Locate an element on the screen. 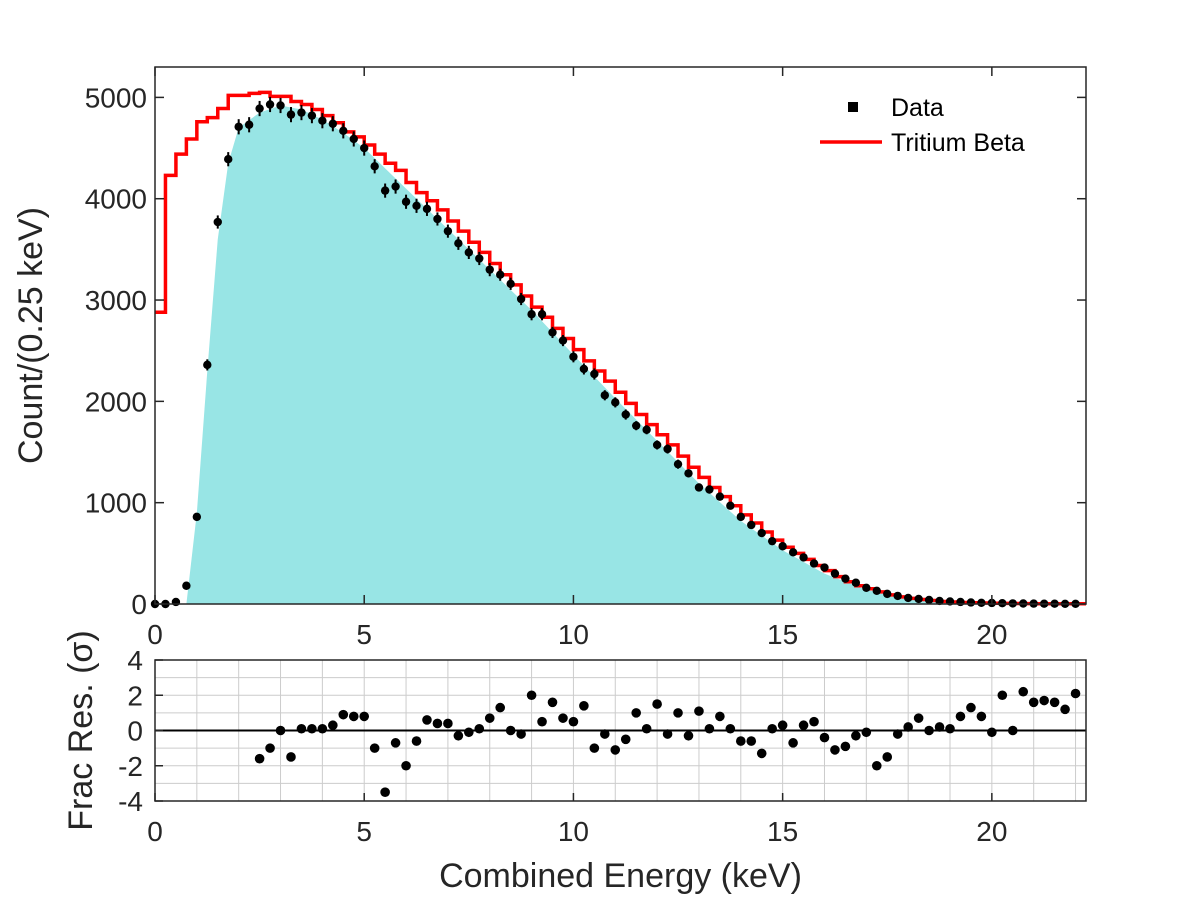  res-y-tick-label: 0 is located at coordinates (135, 731).